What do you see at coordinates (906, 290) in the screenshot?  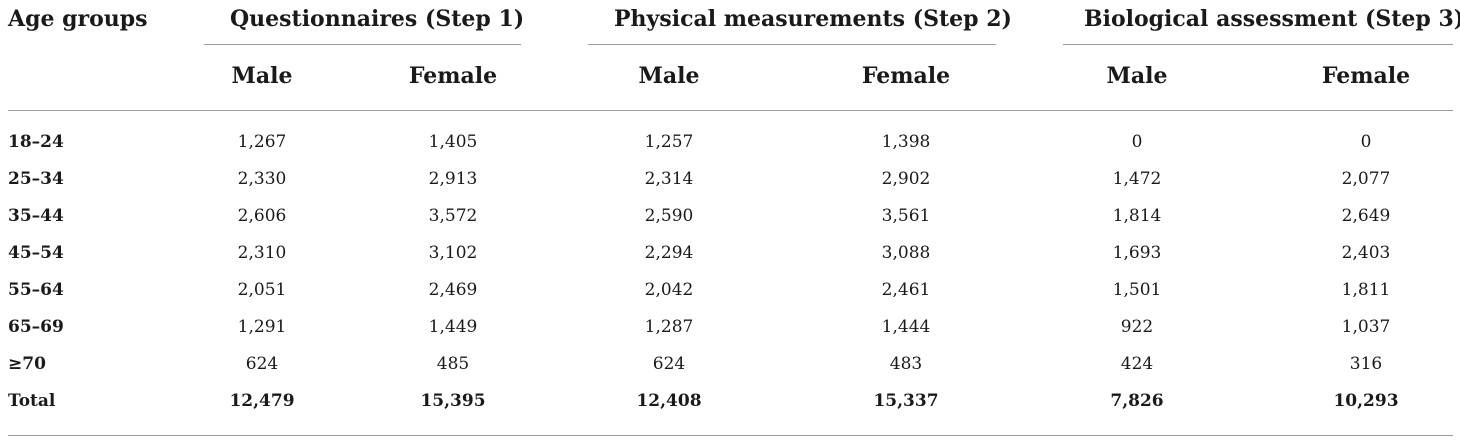 I see `table-cell: 2,461` at bounding box center [906, 290].